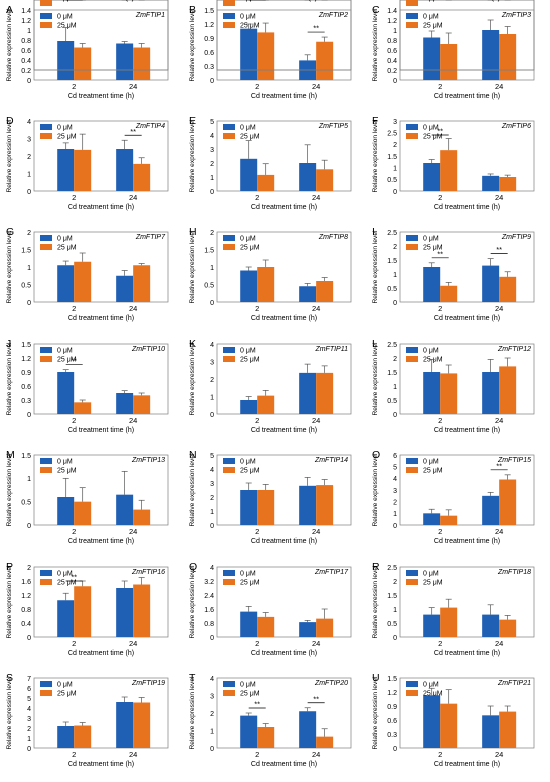 The width and height of the screenshot is (550, 782). Describe the element at coordinates (333, 237) in the screenshot. I see `chart-title: ZmFTIP8` at that location.